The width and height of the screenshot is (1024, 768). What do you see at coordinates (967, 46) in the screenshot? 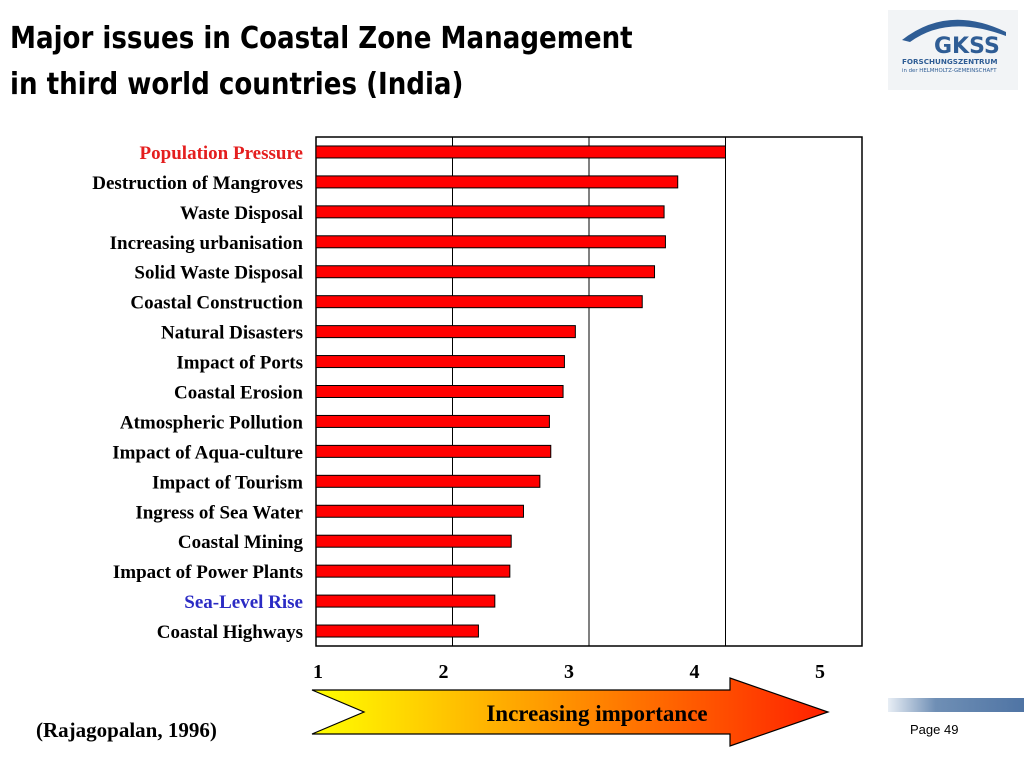
I see `logo-name: GKSS` at bounding box center [967, 46].